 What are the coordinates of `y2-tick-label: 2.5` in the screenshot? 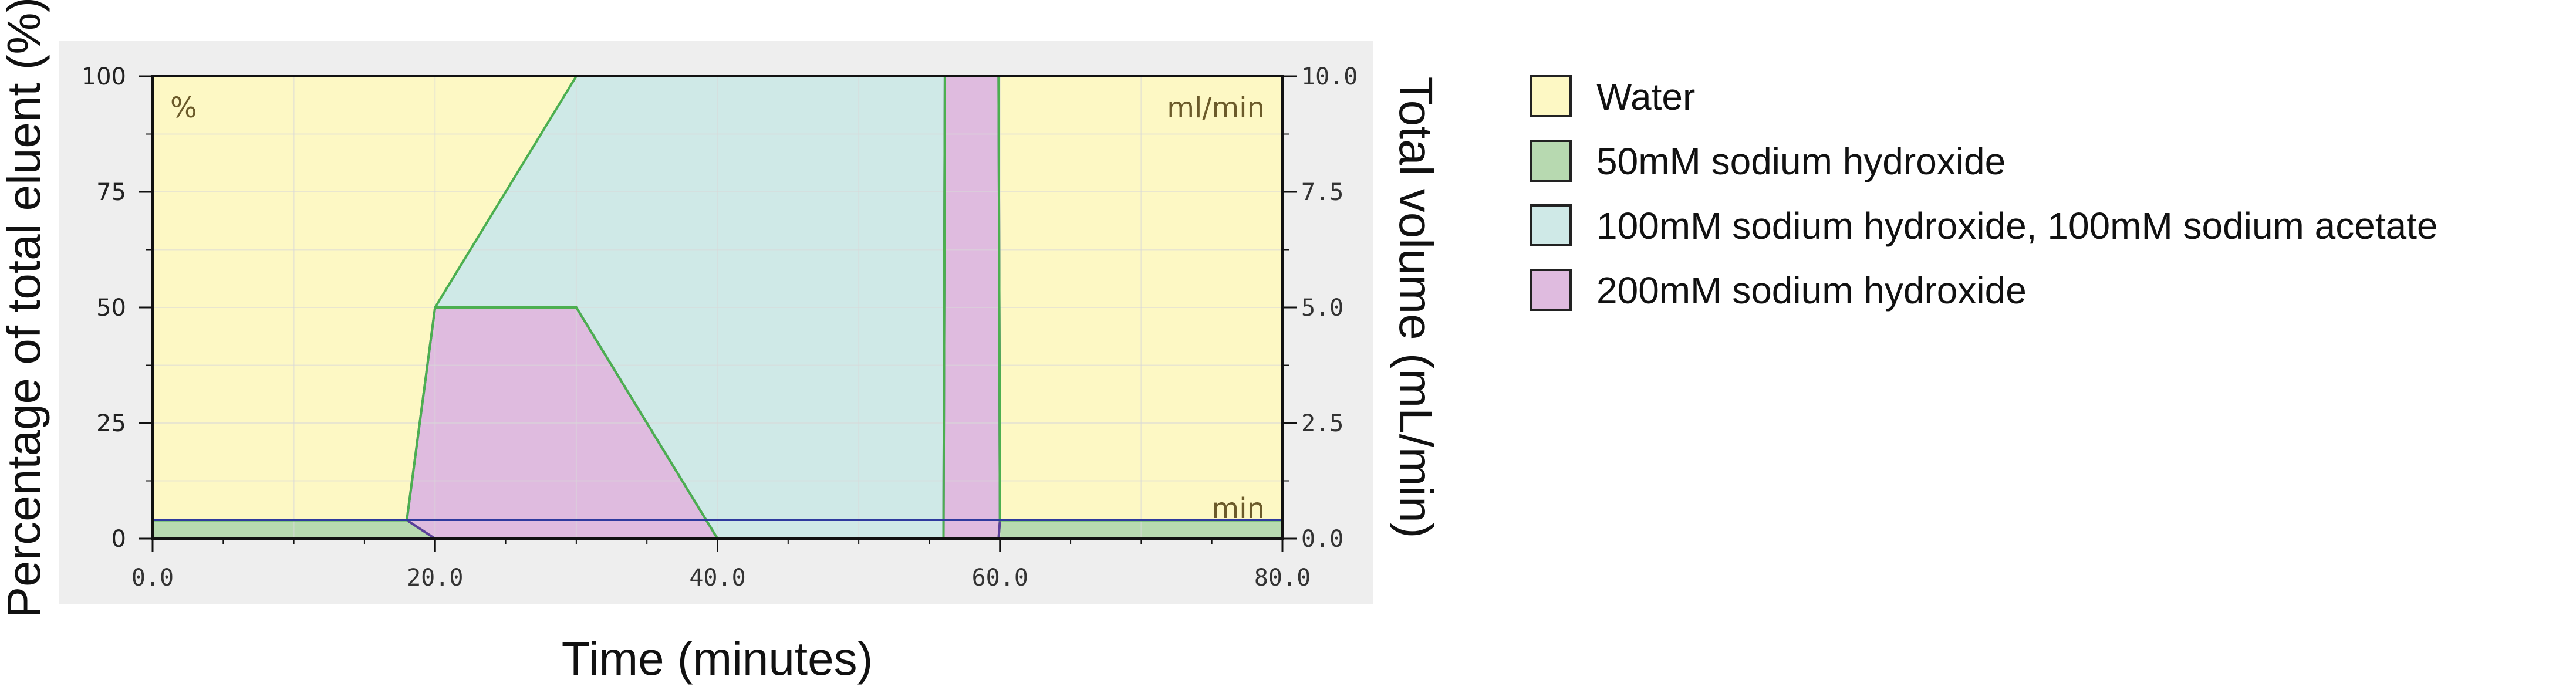 It's located at (1322, 424).